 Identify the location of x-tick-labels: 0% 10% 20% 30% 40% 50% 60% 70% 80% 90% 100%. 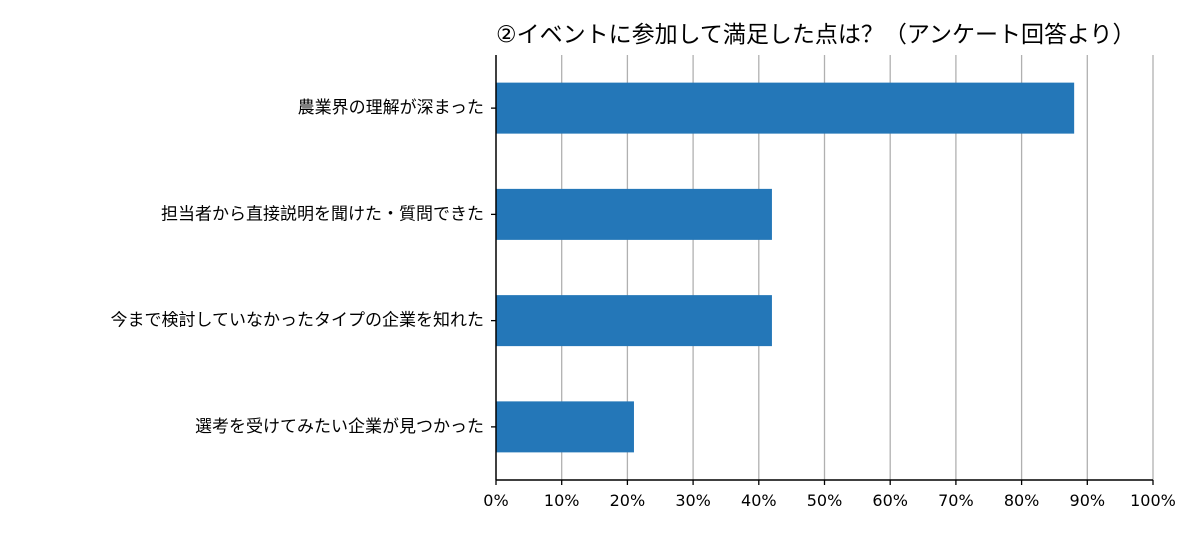
(829, 500).